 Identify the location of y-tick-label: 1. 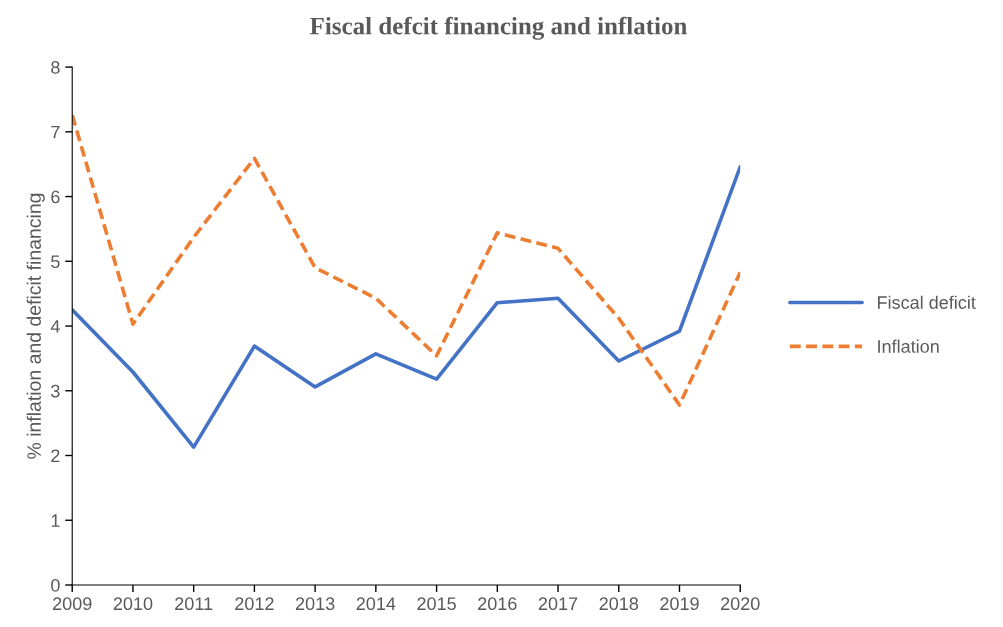
(55, 520).